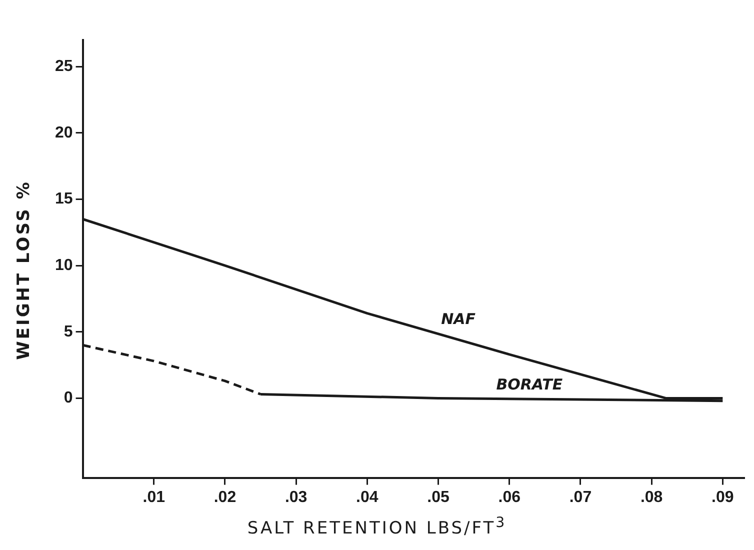  Describe the element at coordinates (367, 497) in the screenshot. I see `x-tick-label: .04` at that location.